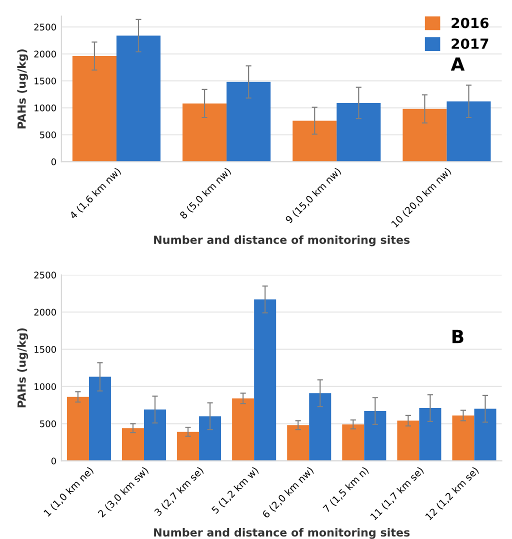 The width and height of the screenshot is (512, 539). Describe the element at coordinates (470, 23) in the screenshot. I see `legend-label: 2016` at that location.